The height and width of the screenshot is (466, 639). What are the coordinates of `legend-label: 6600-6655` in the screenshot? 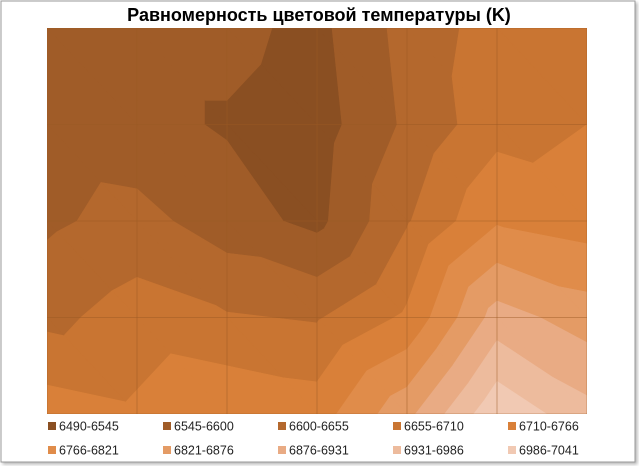 It's located at (319, 426).